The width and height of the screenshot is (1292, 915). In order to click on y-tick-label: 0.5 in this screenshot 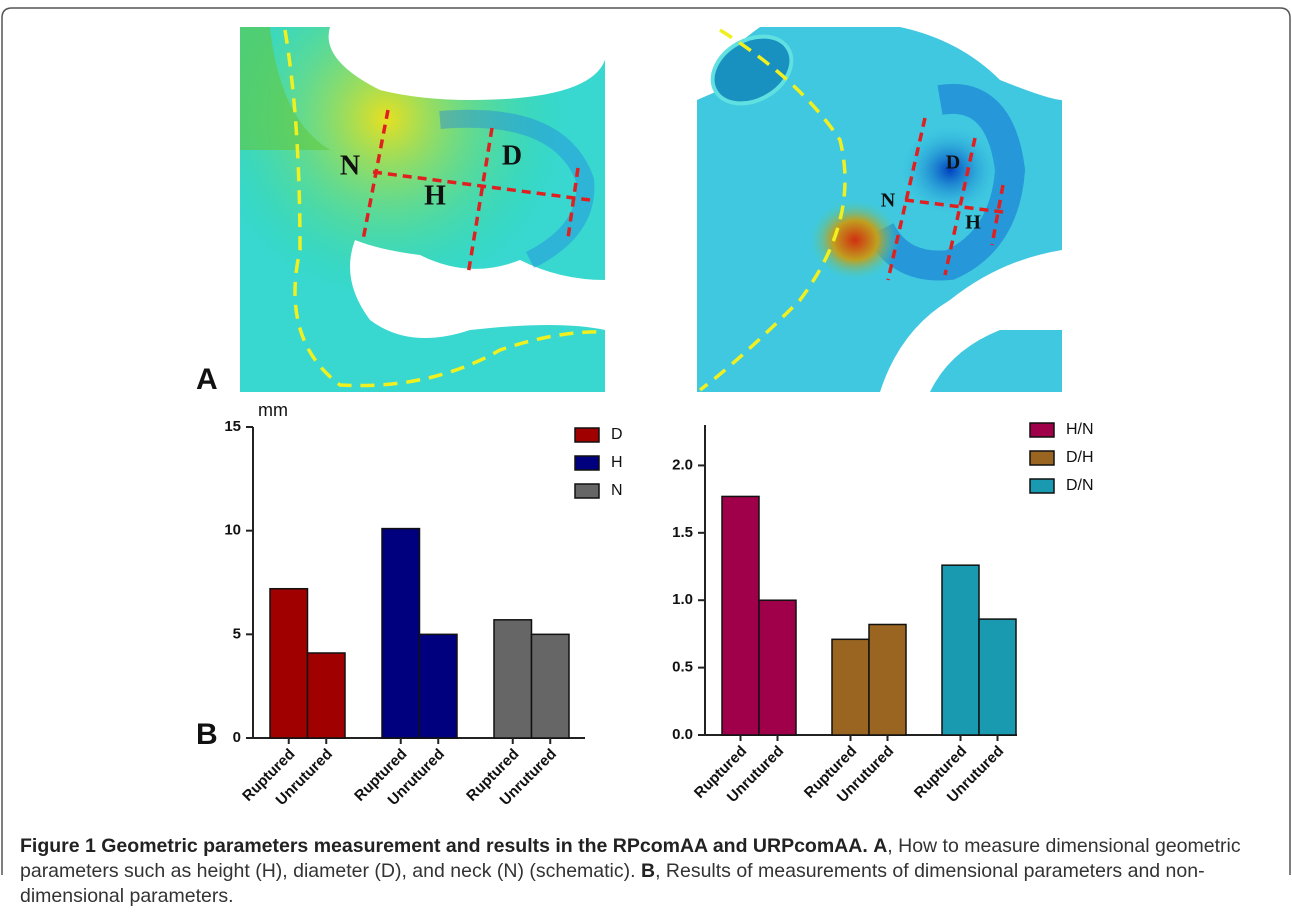, I will do `click(682, 667)`.